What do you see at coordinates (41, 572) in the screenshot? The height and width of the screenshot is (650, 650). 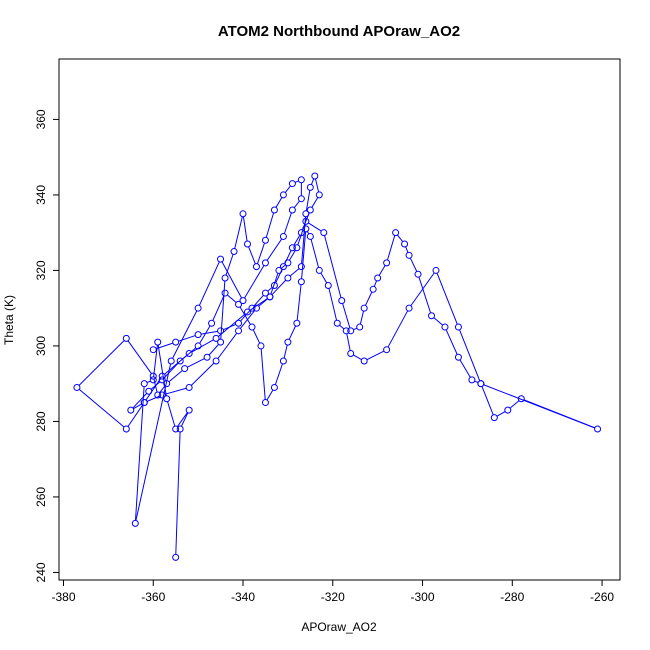 I see `y-tick-label: 240` at bounding box center [41, 572].